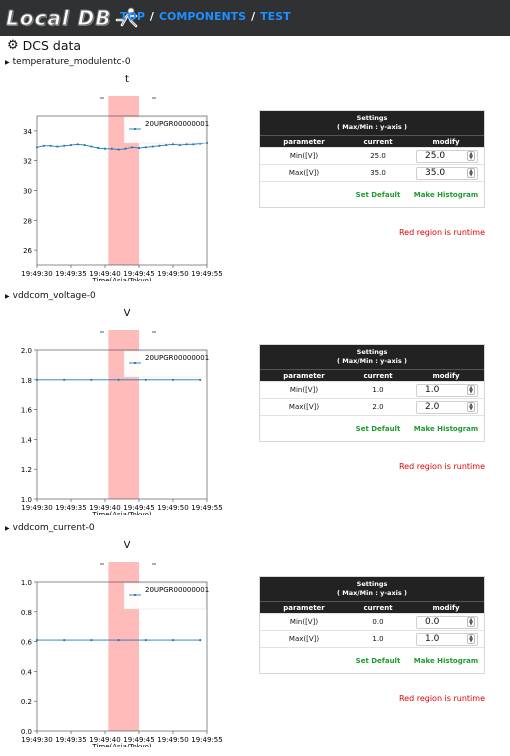 This screenshot has height=756, width=510. I want to click on settings-column-headers: parameter current modify, so click(372, 607).